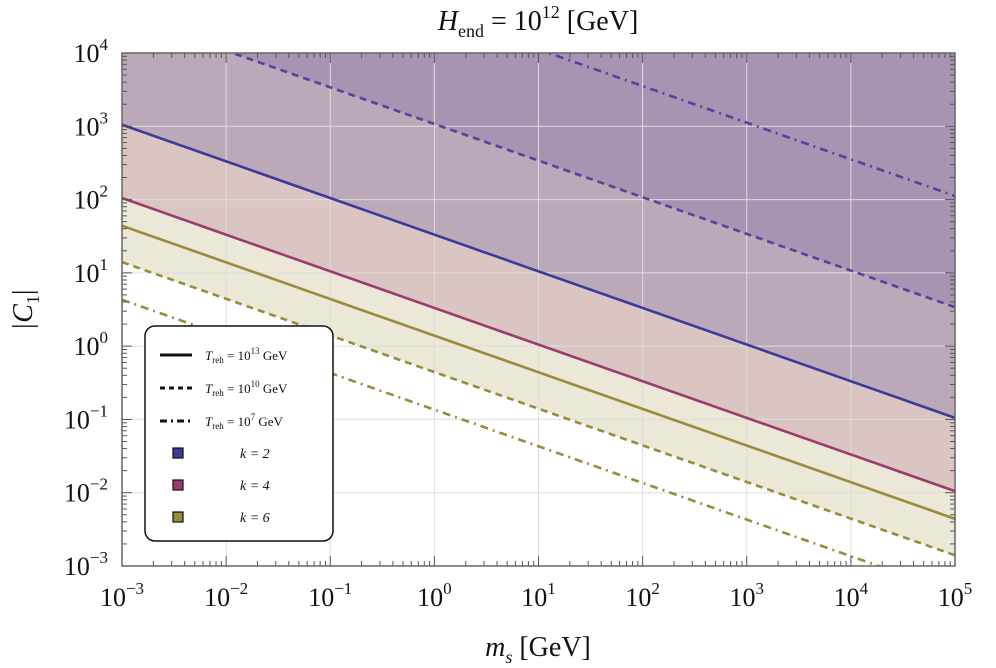 The height and width of the screenshot is (668, 996). I want to click on chart-title: Hend = 1012 [GeV], so click(538, 21).